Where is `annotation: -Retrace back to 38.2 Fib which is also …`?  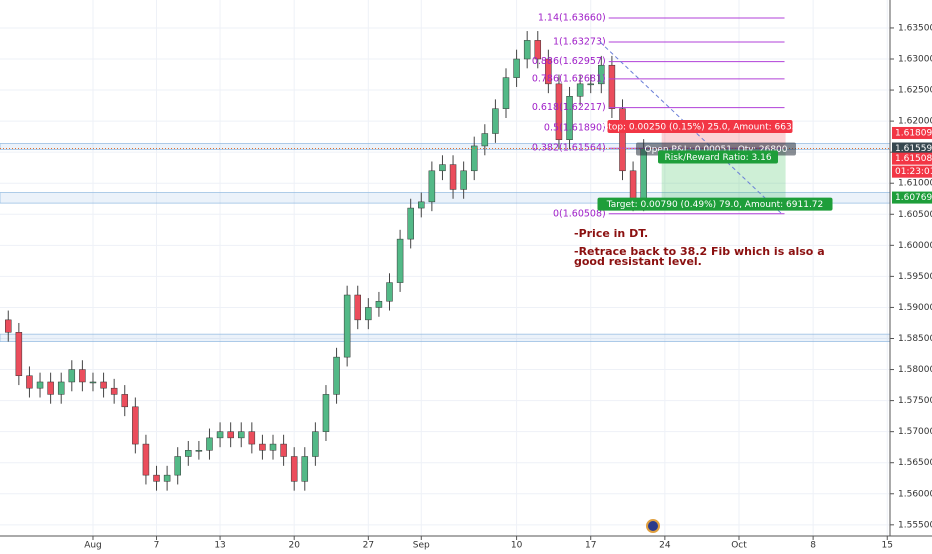
annotation: -Retrace back to 38.2 Fib which is also … is located at coordinates (699, 251).